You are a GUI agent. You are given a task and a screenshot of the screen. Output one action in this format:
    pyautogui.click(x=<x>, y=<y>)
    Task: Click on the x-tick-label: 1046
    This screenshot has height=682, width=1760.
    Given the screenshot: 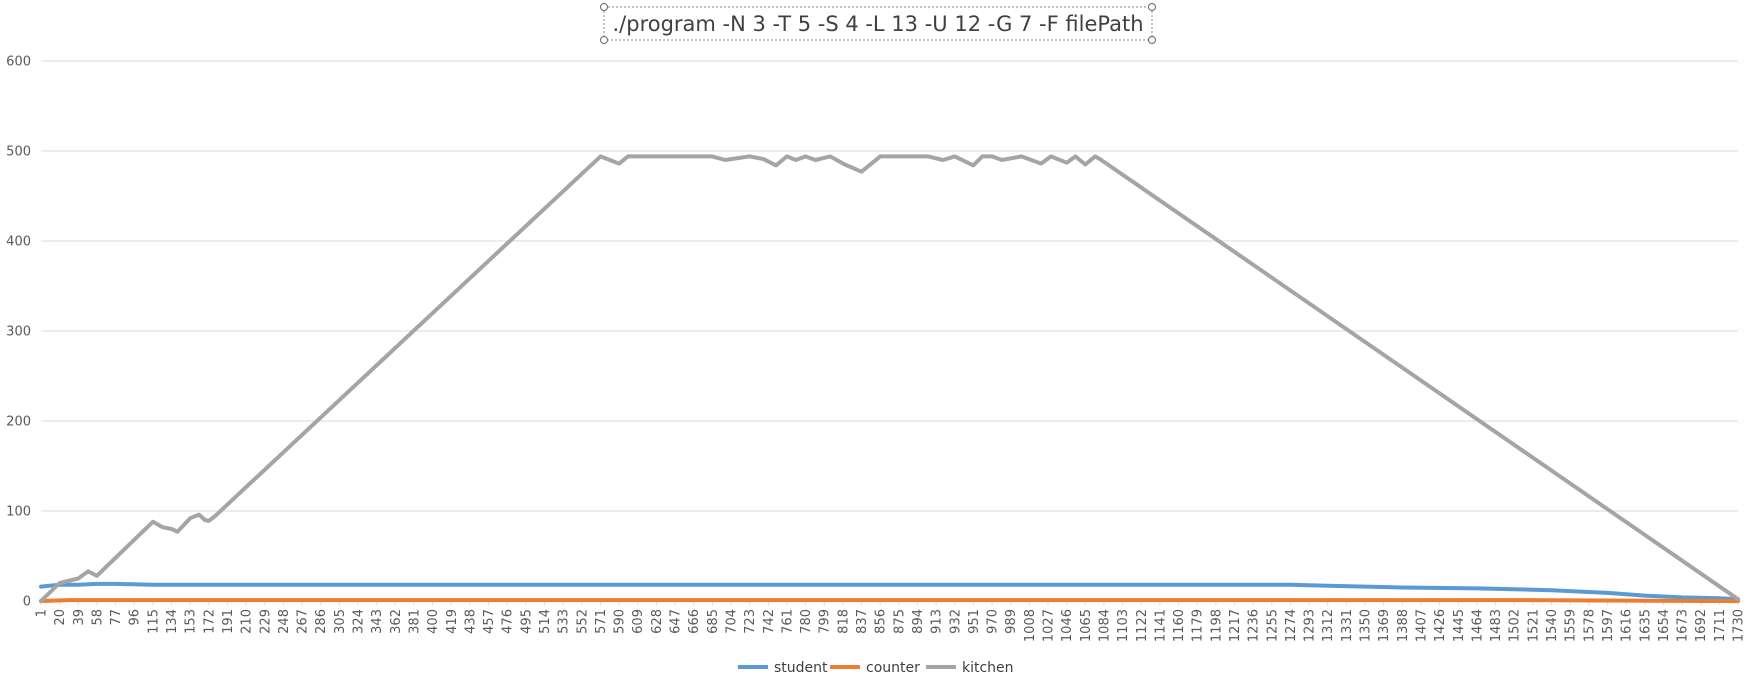 What is the action you would take?
    pyautogui.click(x=1067, y=625)
    